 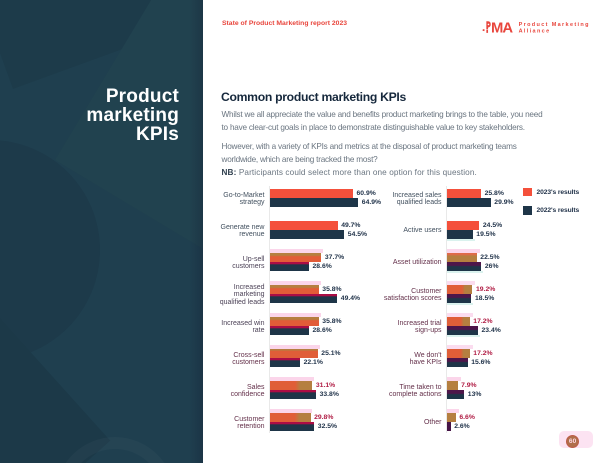 I want to click on svg-text: Alliance, so click(x=535, y=31).